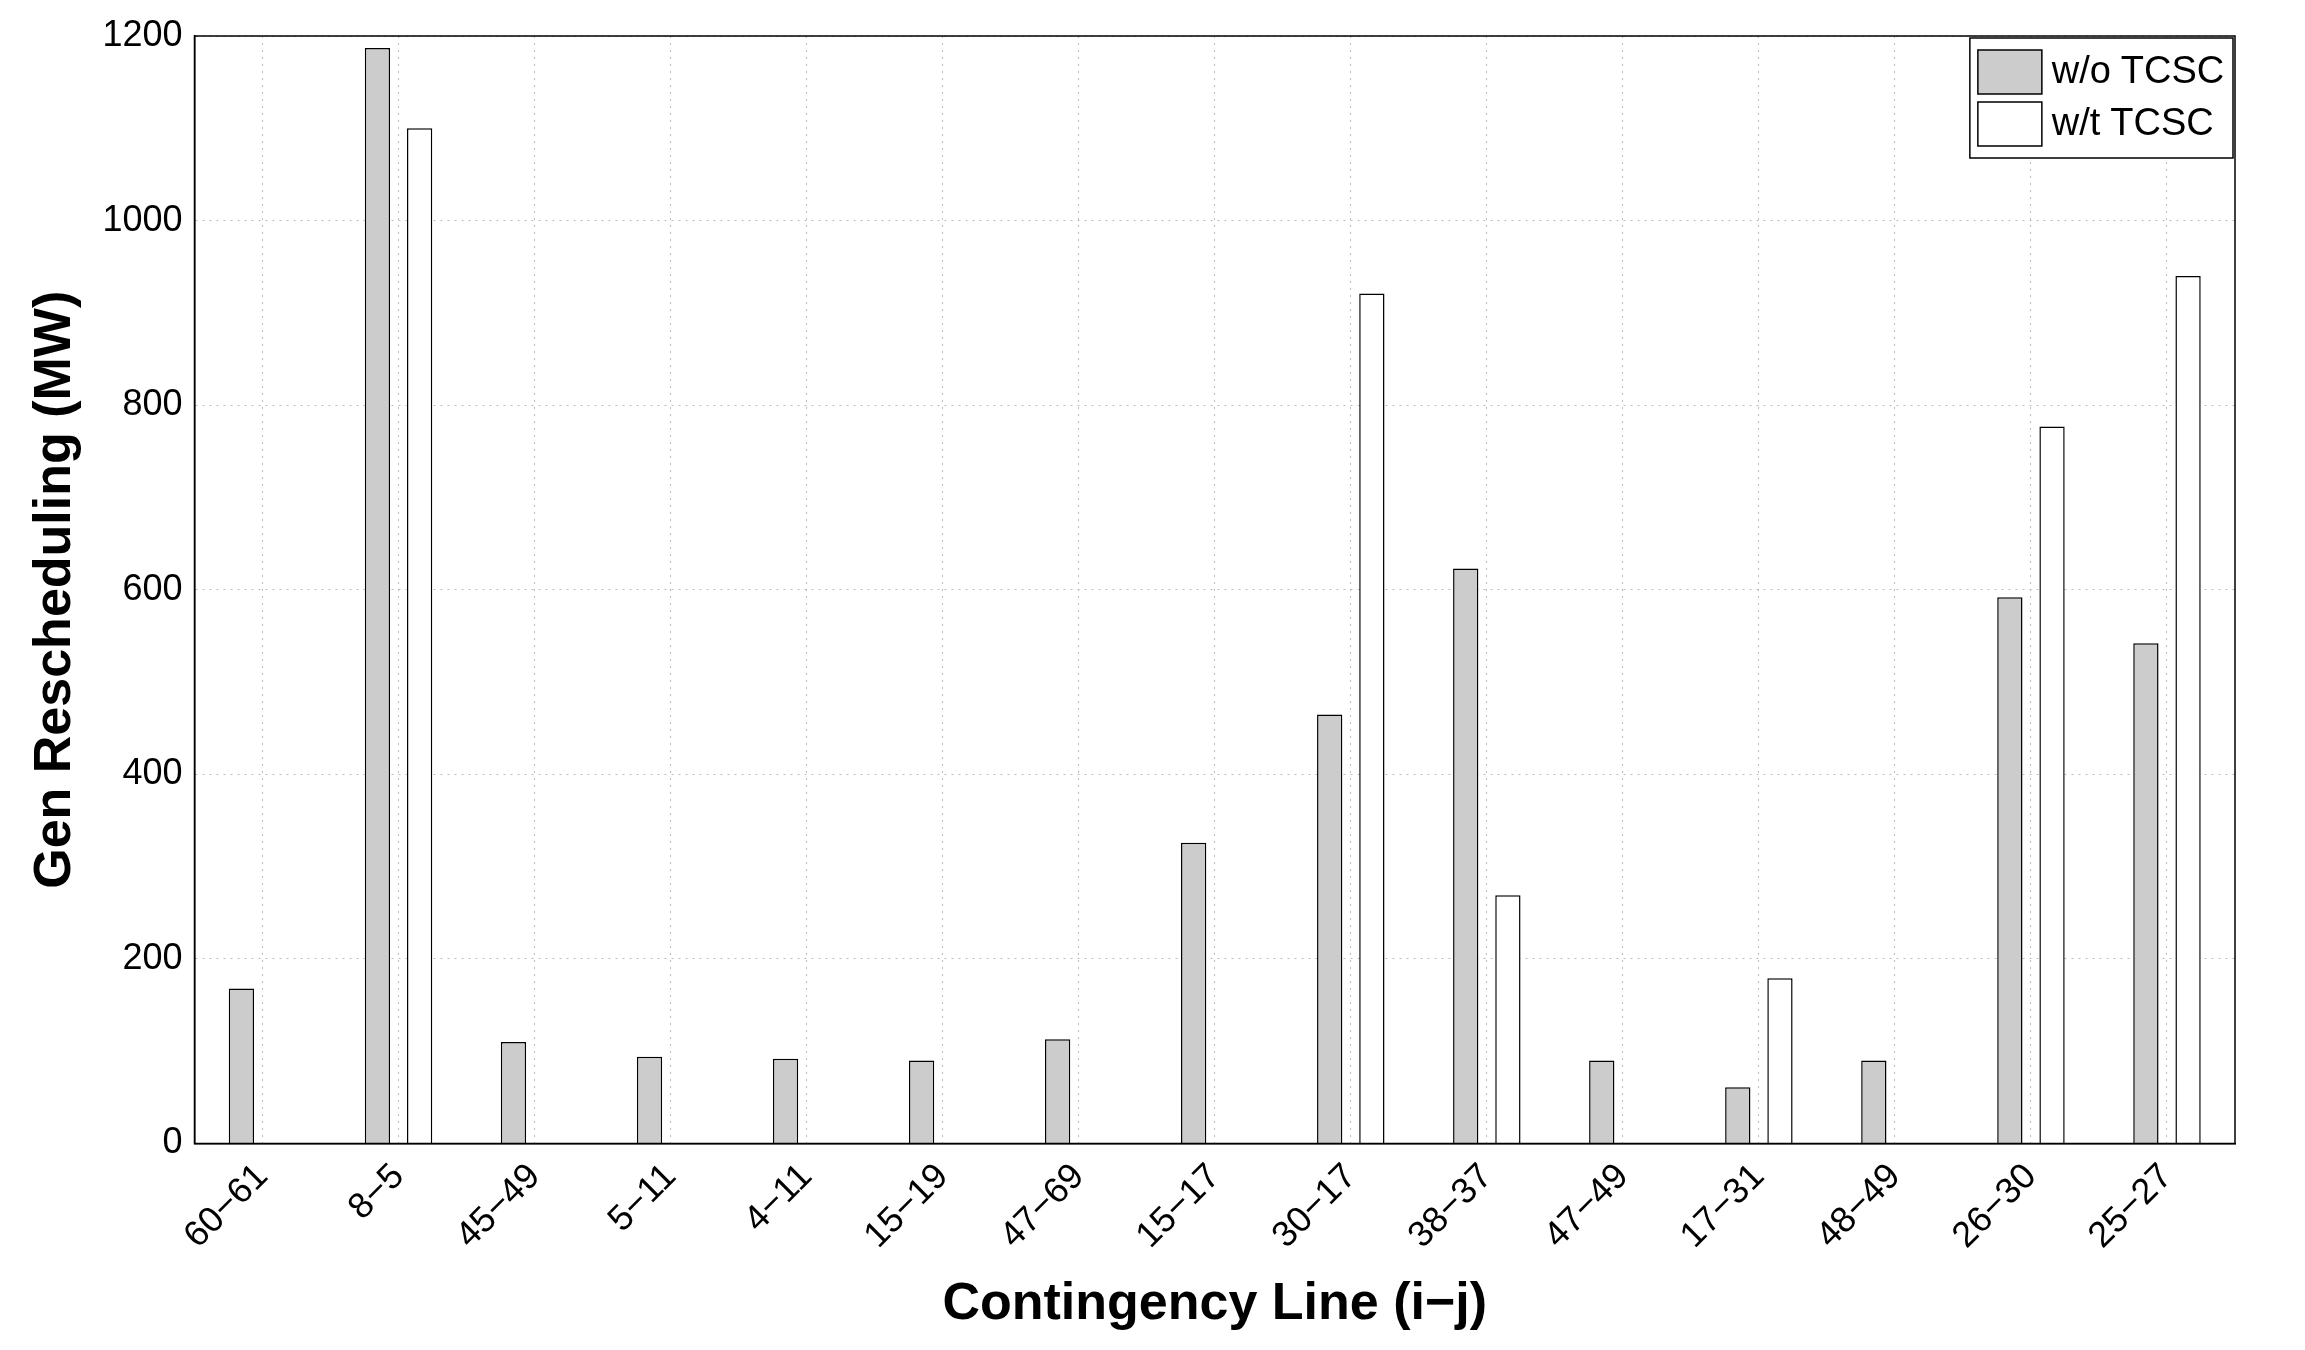  I want to click on y-tick-label: 0, so click(172, 1141).